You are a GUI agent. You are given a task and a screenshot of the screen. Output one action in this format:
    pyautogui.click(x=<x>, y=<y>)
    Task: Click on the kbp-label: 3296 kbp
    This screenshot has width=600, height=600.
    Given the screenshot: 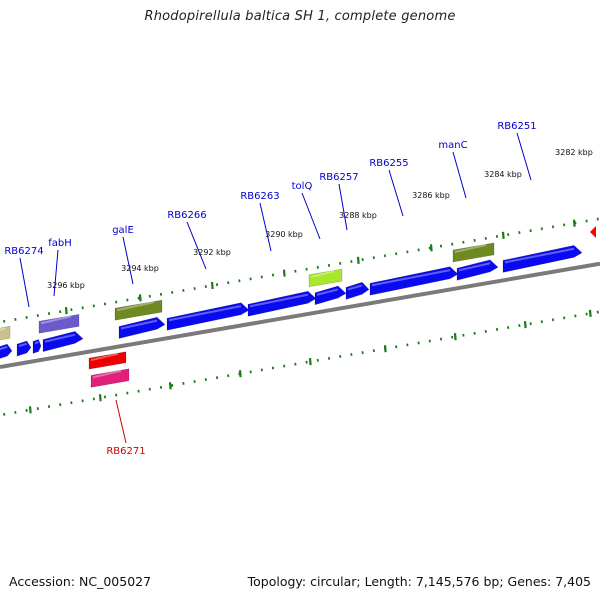 What is the action you would take?
    pyautogui.click(x=66, y=285)
    